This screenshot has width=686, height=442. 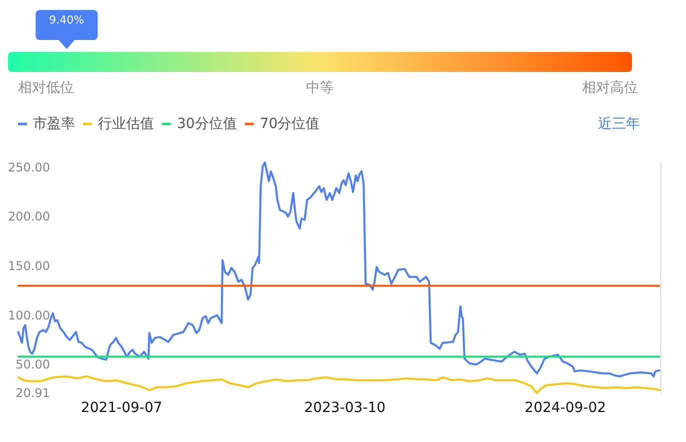 I want to click on x-tick-label: 2021-09-07, so click(x=121, y=408).